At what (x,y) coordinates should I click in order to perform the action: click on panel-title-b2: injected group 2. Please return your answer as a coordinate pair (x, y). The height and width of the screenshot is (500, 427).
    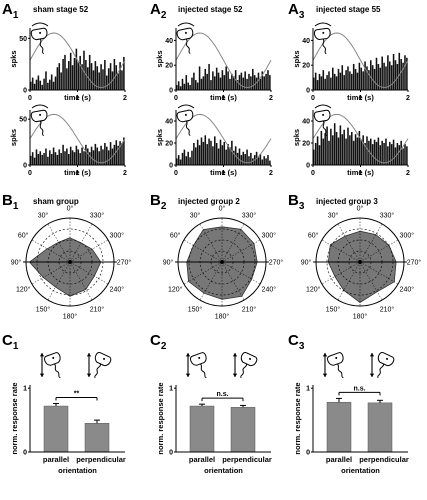
    Looking at the image, I should click on (209, 201).